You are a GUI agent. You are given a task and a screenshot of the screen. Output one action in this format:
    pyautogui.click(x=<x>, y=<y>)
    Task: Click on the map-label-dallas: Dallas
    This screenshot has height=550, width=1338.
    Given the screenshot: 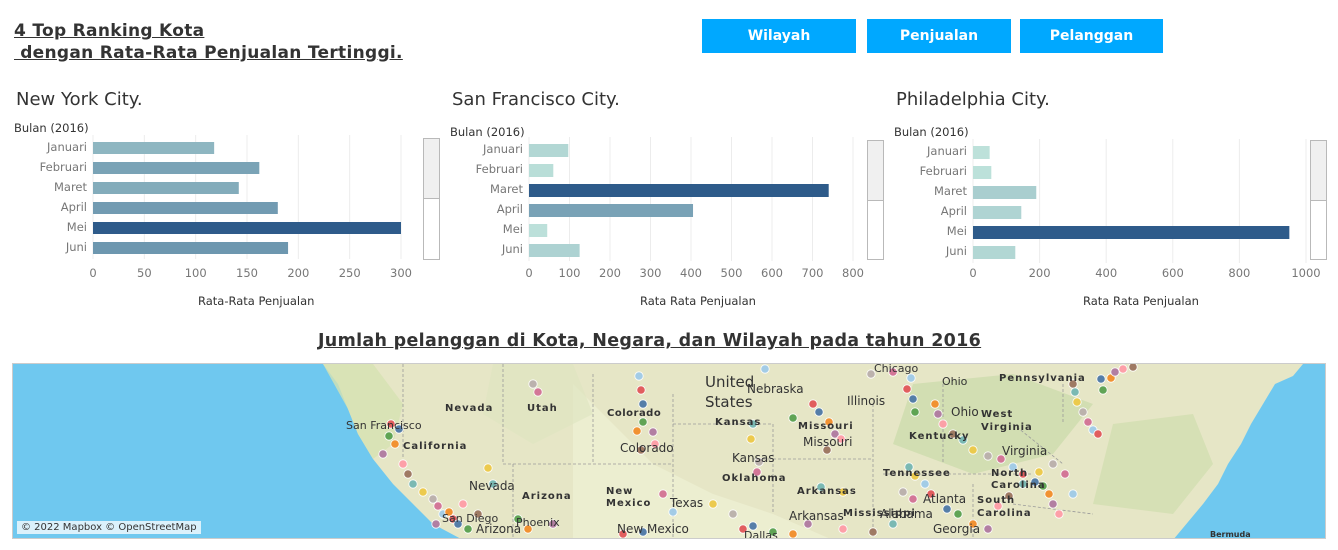 What is the action you would take?
    pyautogui.click(x=761, y=534)
    